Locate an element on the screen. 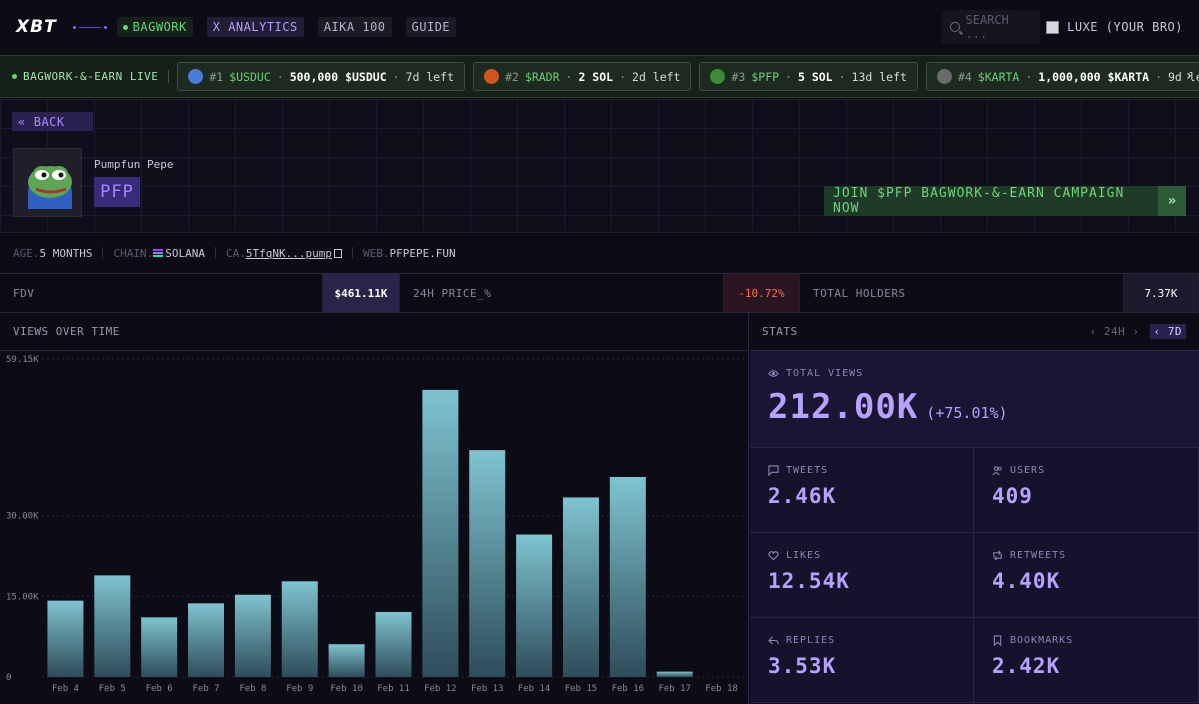 This screenshot has width=1199, height=704. x-tick-label: Feb 17 is located at coordinates (674, 689).